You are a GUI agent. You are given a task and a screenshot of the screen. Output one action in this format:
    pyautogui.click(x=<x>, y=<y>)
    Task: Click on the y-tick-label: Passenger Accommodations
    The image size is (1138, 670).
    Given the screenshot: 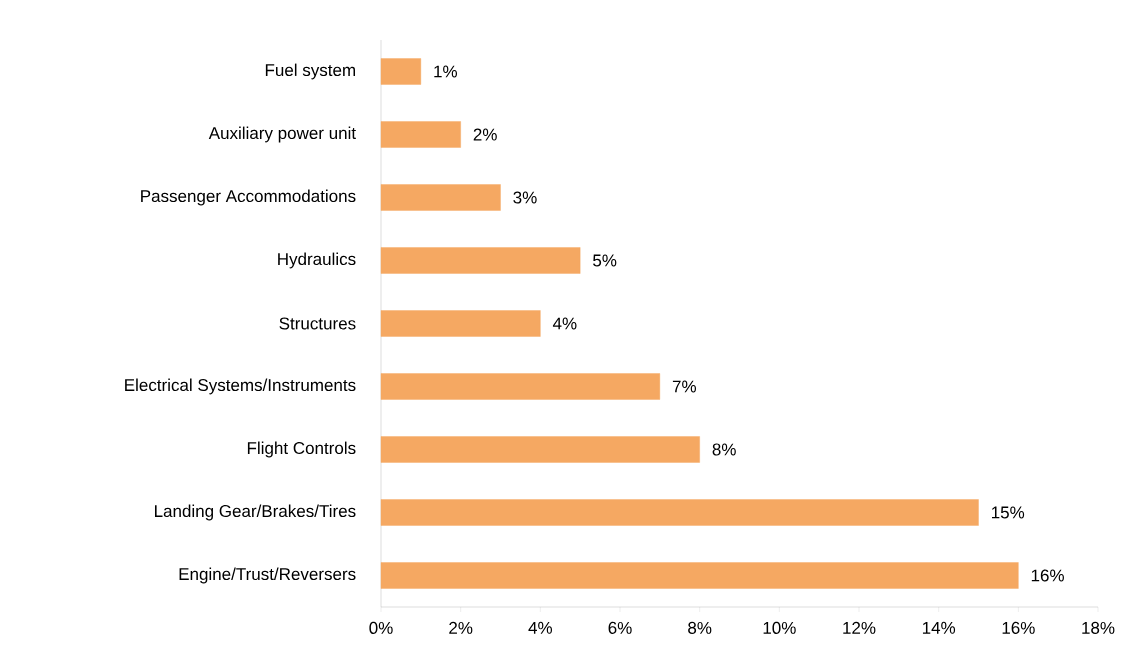 What is the action you would take?
    pyautogui.click(x=248, y=197)
    